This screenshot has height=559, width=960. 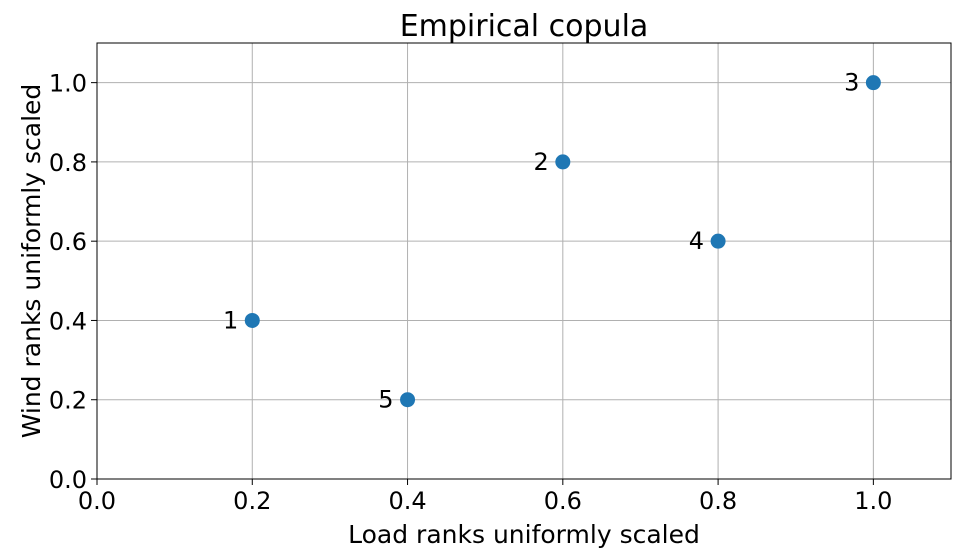 What do you see at coordinates (541, 162) in the screenshot?
I see `point-label: 2` at bounding box center [541, 162].